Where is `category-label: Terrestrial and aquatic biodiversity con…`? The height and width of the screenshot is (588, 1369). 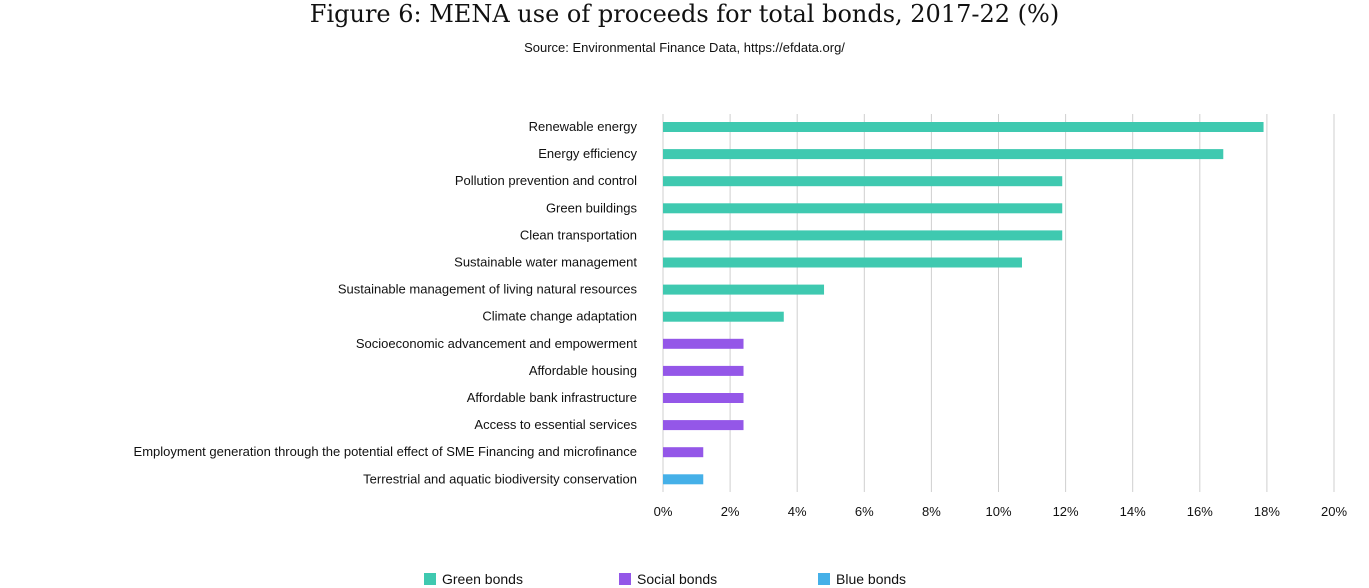
category-label: Terrestrial and aquatic biodiversity con… is located at coordinates (500, 478).